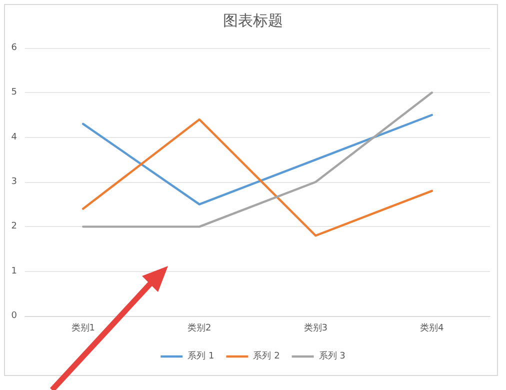  What do you see at coordinates (316, 328) in the screenshot?
I see `x-tick-label: 类别3` at bounding box center [316, 328].